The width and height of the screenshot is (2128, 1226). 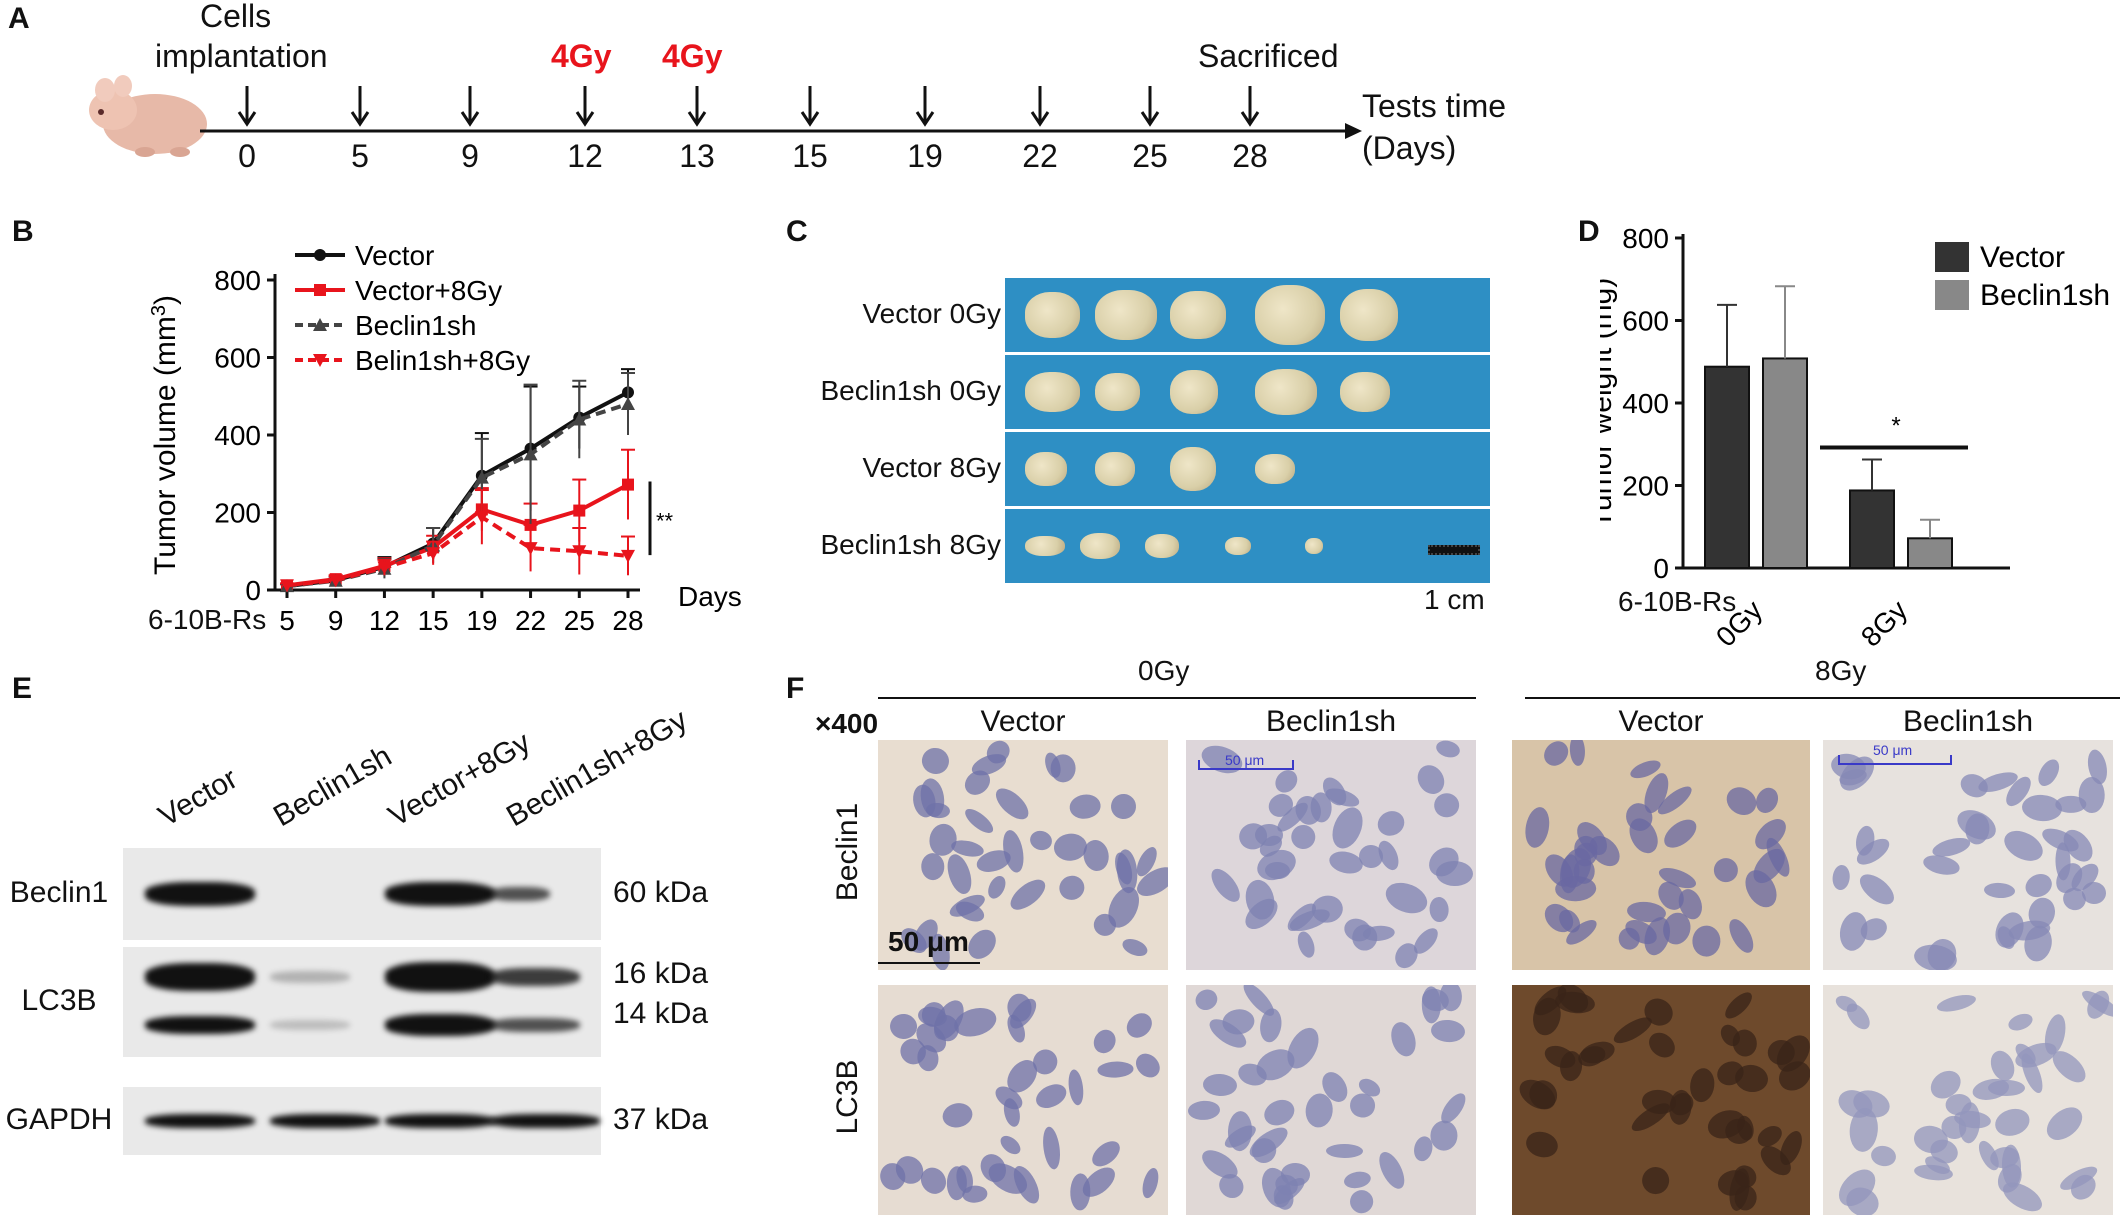 What do you see at coordinates (1454, 550) in the screenshot?
I see `scale-bar-c` at bounding box center [1454, 550].